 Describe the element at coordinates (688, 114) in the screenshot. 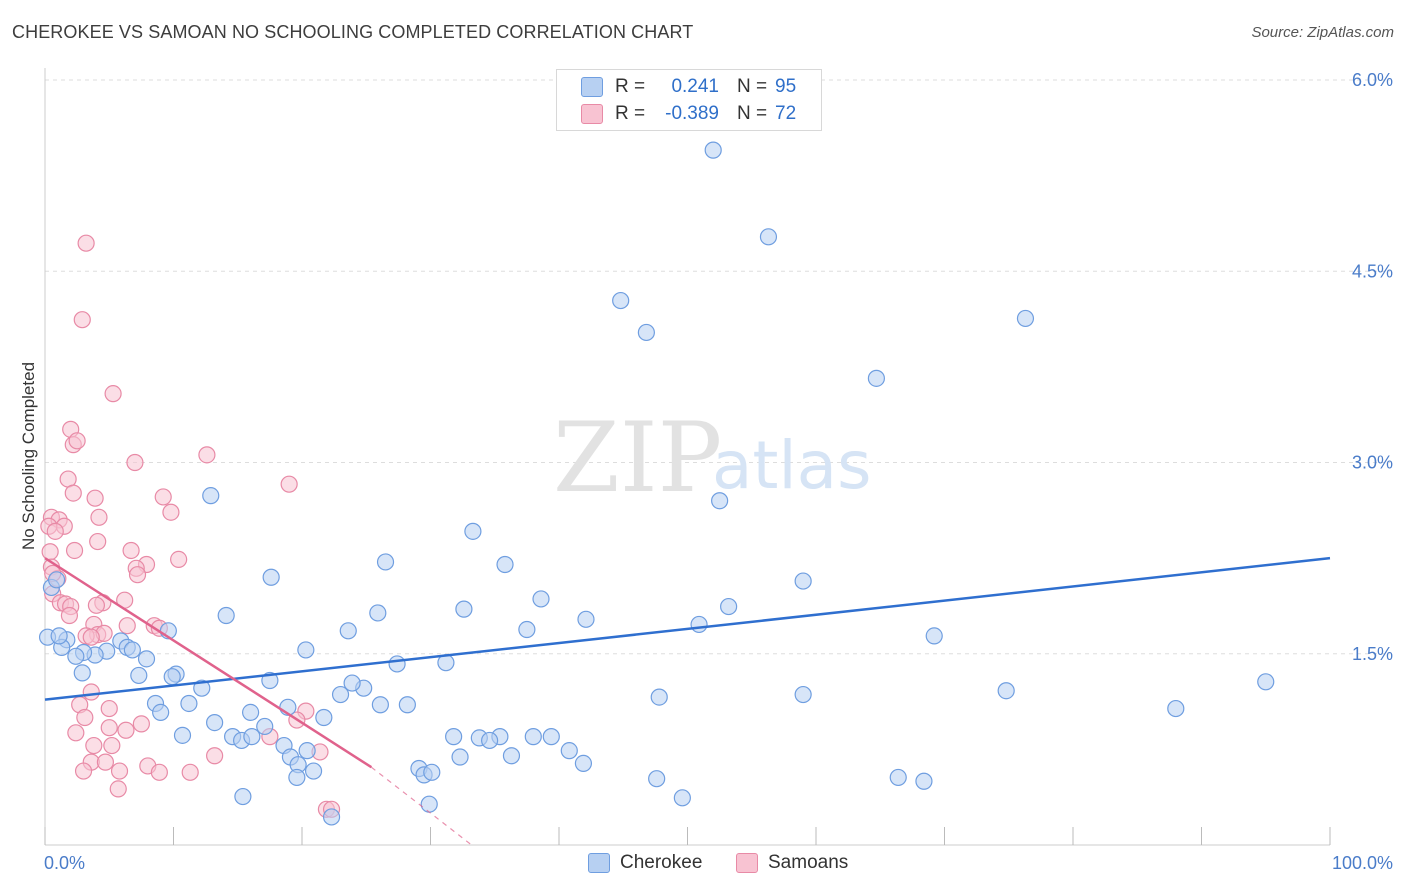

I see `legend-row-samoans: R = -0.389 N = 72` at that location.